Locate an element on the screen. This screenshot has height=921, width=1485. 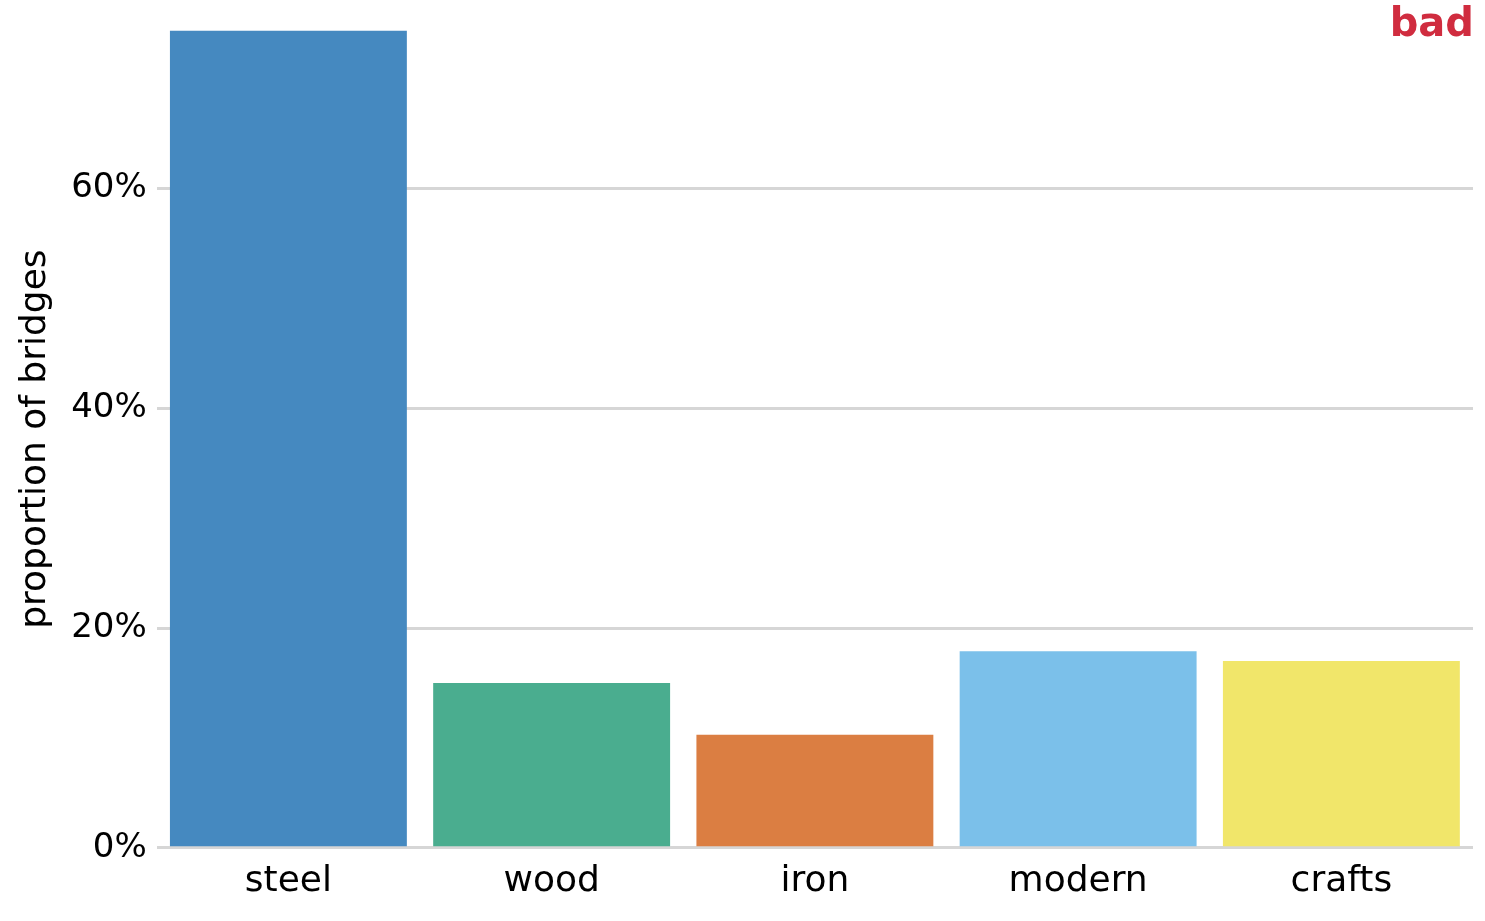
x-tick-label: steel is located at coordinates (288, 878).